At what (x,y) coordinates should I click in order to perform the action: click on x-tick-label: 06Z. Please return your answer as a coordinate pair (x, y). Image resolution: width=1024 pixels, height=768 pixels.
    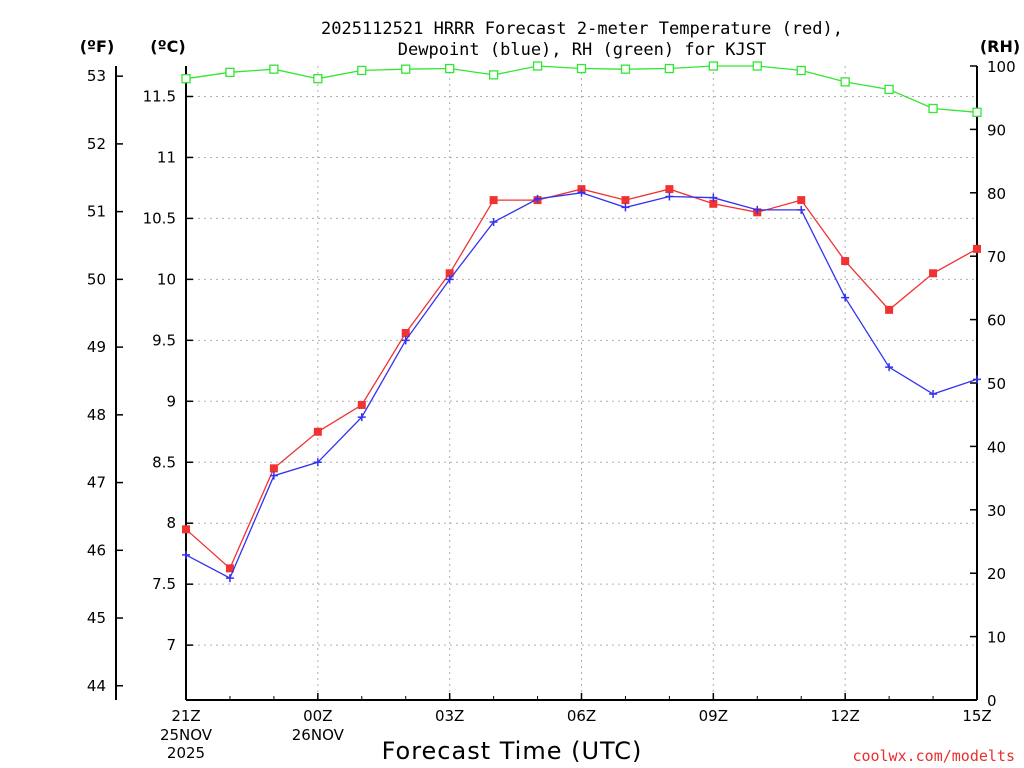
    Looking at the image, I should click on (581, 716).